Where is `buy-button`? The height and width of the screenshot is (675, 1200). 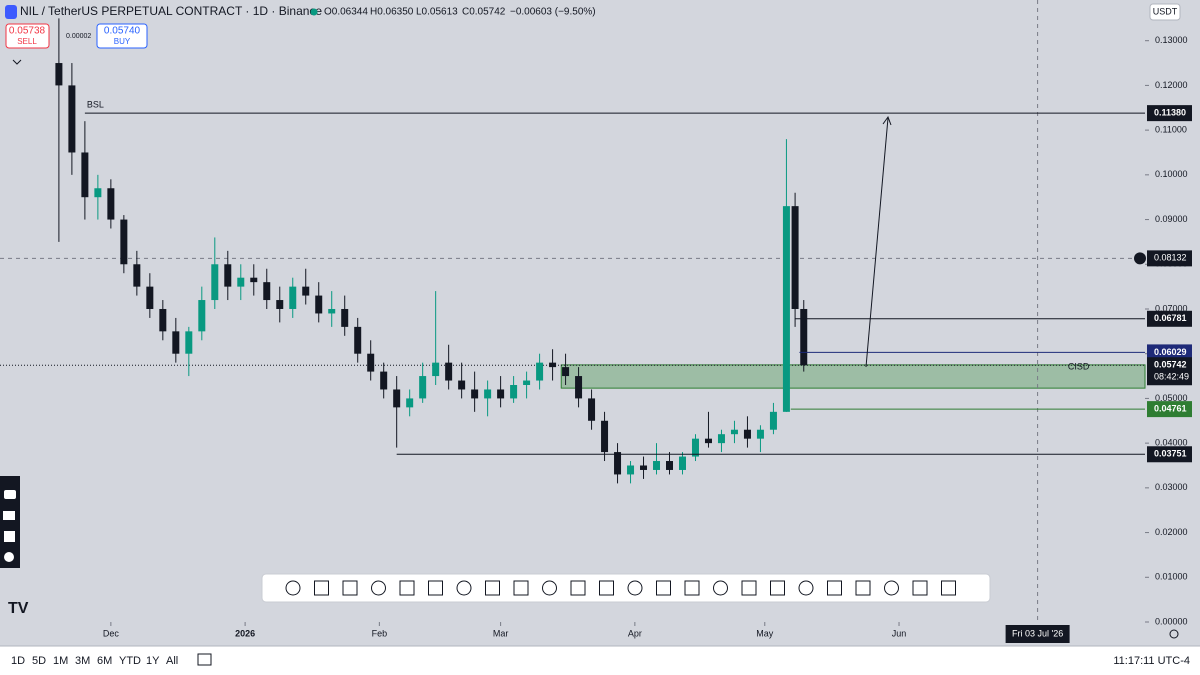 buy-button is located at coordinates (122, 36).